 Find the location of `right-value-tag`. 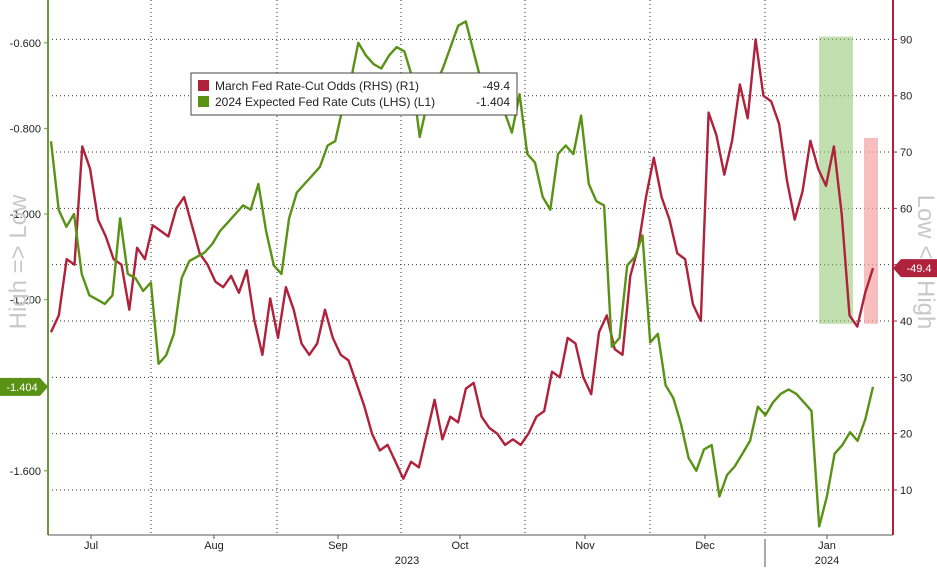

right-value-tag is located at coordinates (915, 268).